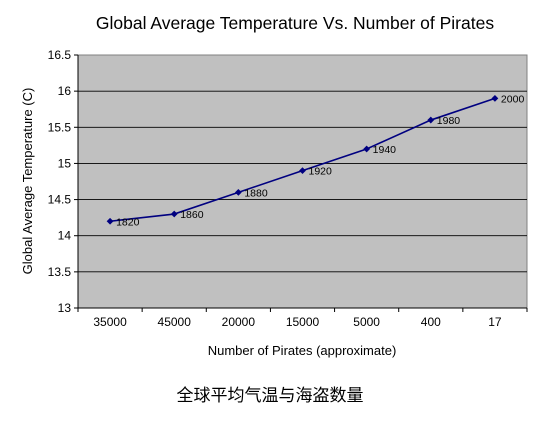  I want to click on x-tick-label: 17, so click(495, 322).